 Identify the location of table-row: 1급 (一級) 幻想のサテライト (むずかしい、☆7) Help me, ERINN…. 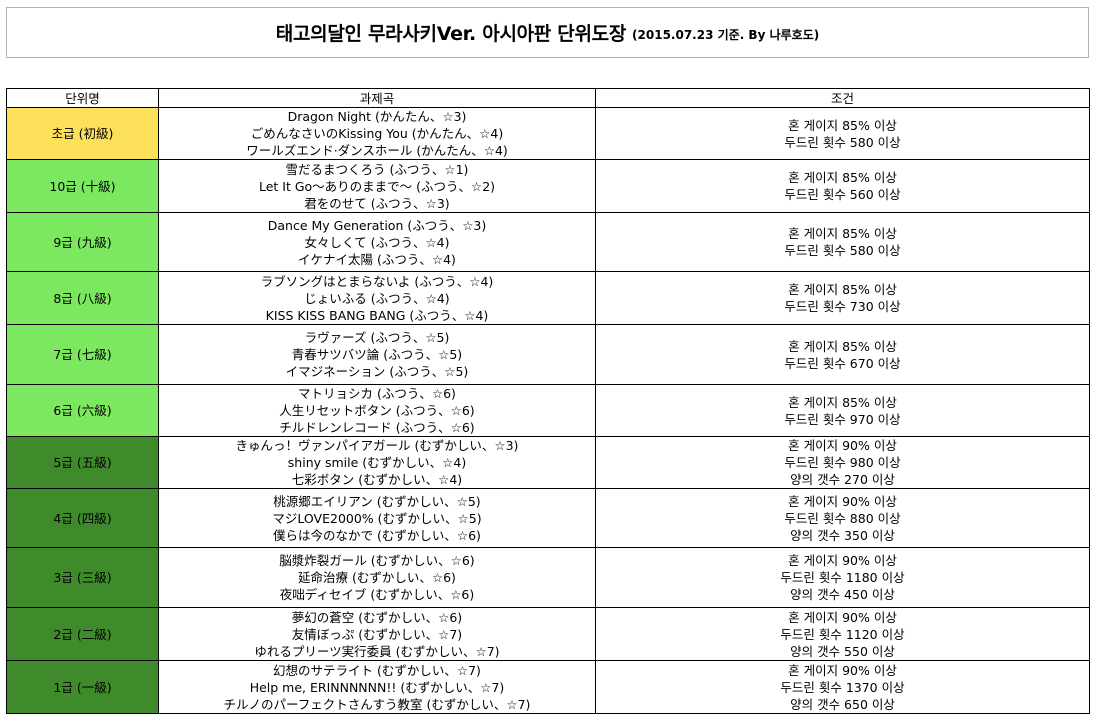
(548, 687).